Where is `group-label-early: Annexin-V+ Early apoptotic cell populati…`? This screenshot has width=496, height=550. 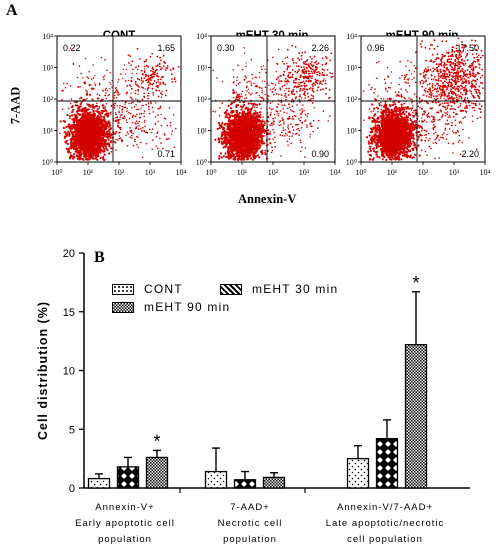 group-label-early: Annexin-V+ Early apoptotic cell populati… is located at coordinates (125, 524).